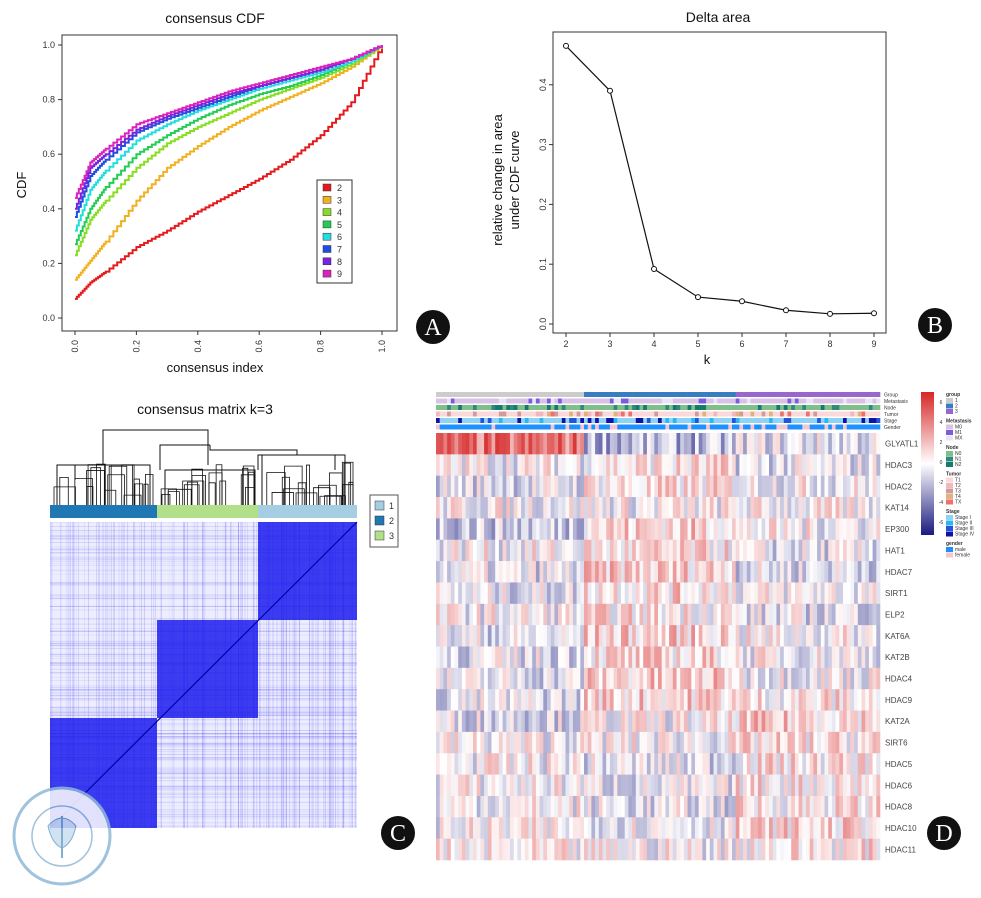 The image size is (981, 898). Describe the element at coordinates (963, 518) in the screenshot. I see `legend-item-label: Stage I` at that location.